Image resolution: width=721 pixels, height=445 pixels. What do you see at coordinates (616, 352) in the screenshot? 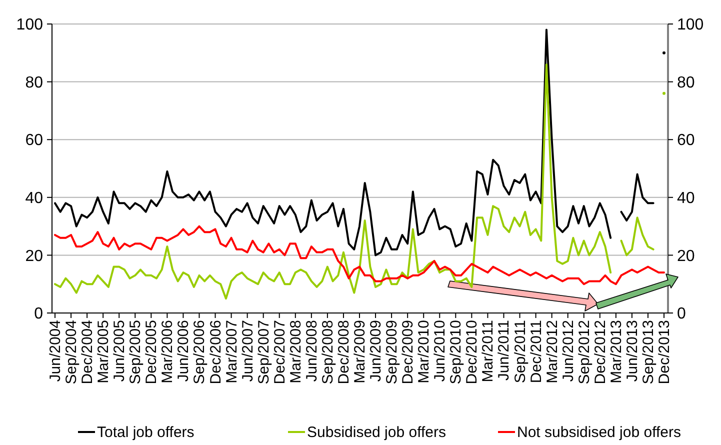
I see `x-tick-label: Mar/2013` at bounding box center [616, 352].